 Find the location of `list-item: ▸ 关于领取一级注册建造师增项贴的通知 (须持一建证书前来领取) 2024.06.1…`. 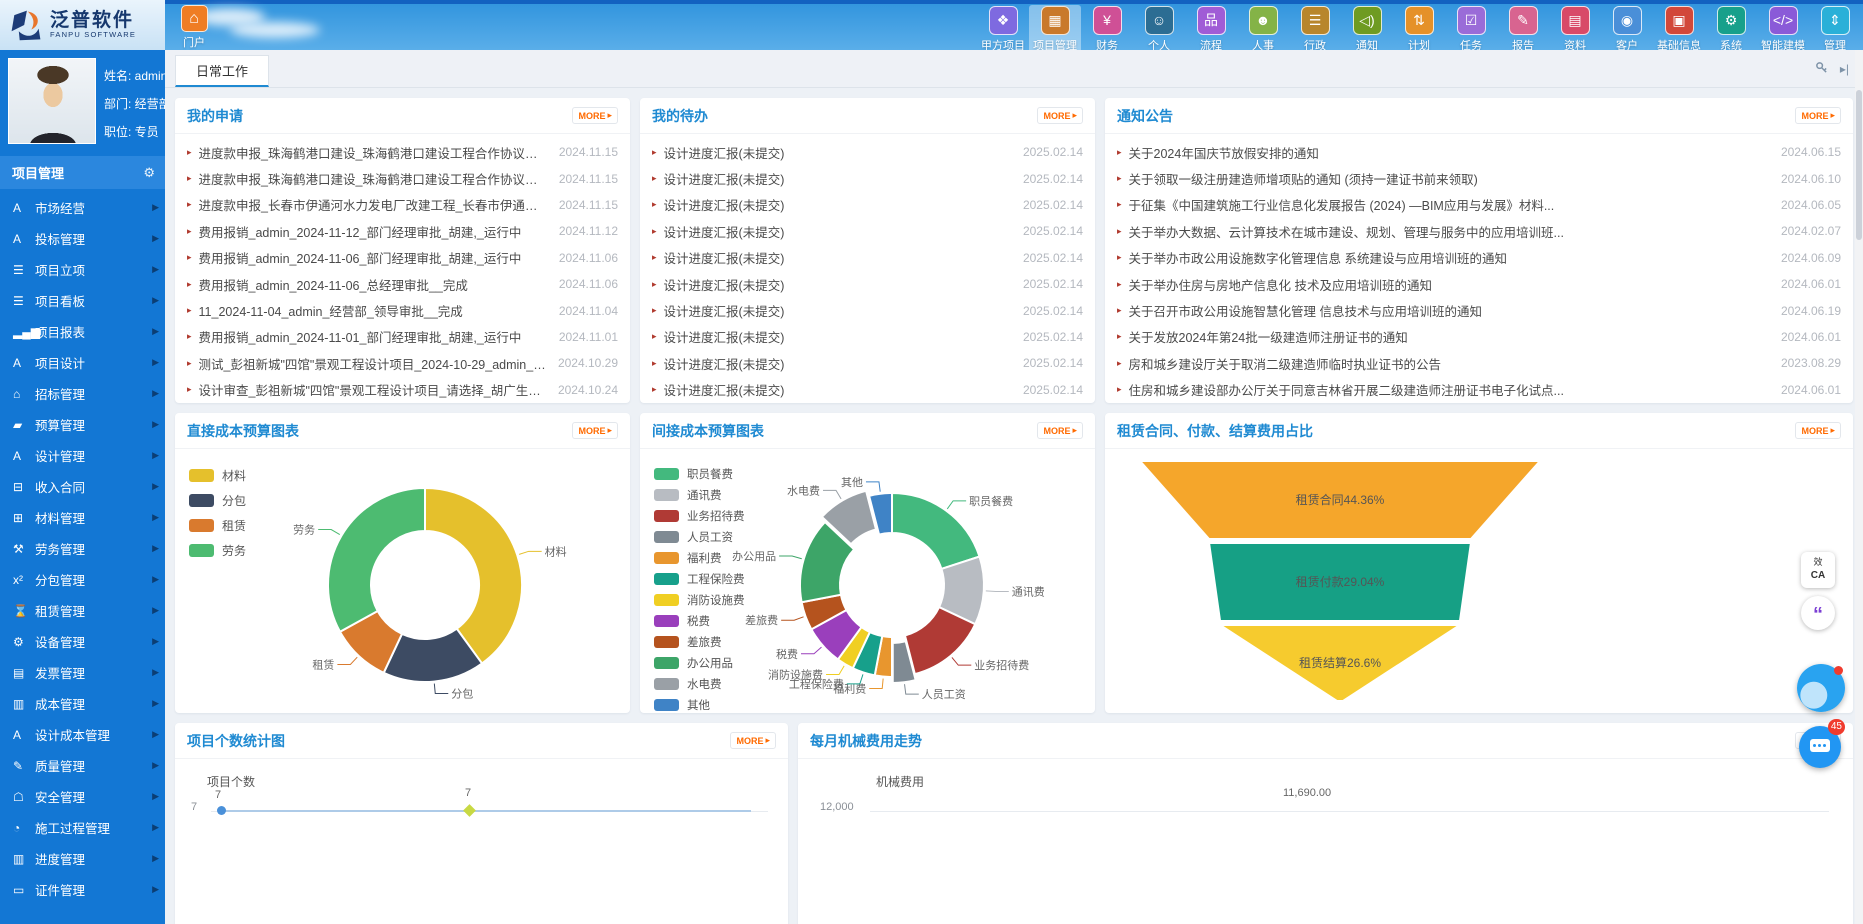

list-item: ▸ 关于领取一级注册建造师增项贴的通知 (须持一建证书前来领取) 2024.06.1… is located at coordinates (1479, 178).